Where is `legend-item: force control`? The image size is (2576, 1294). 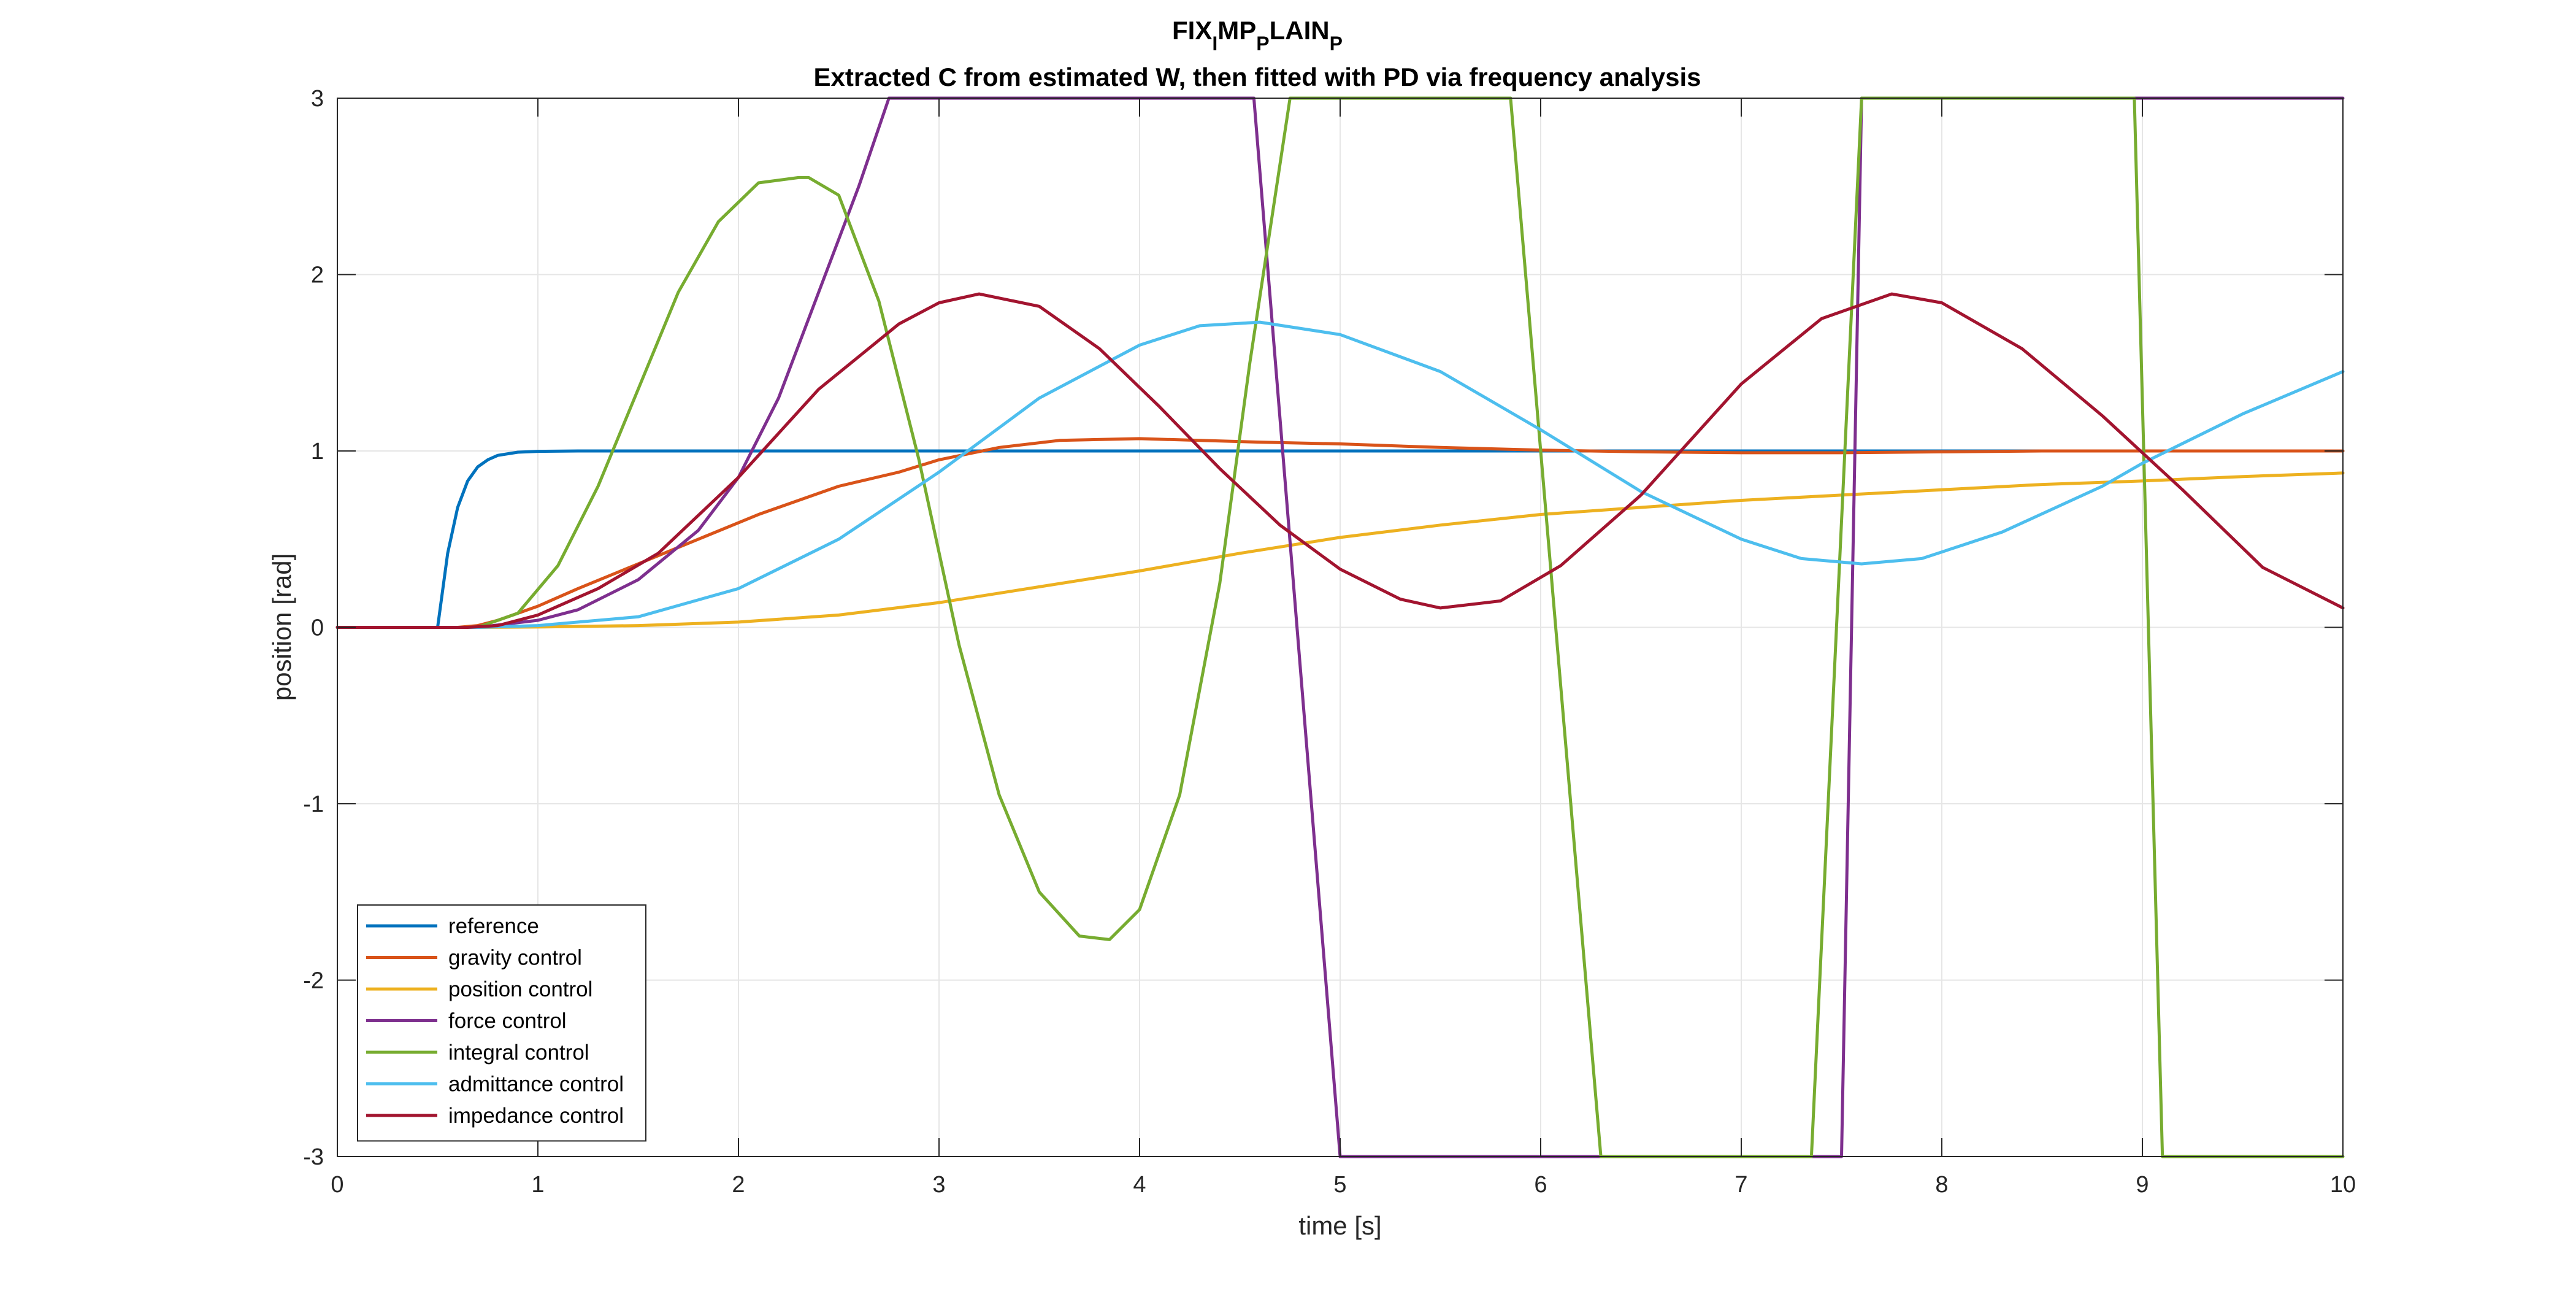
legend-item: force control is located at coordinates (466, 1021).